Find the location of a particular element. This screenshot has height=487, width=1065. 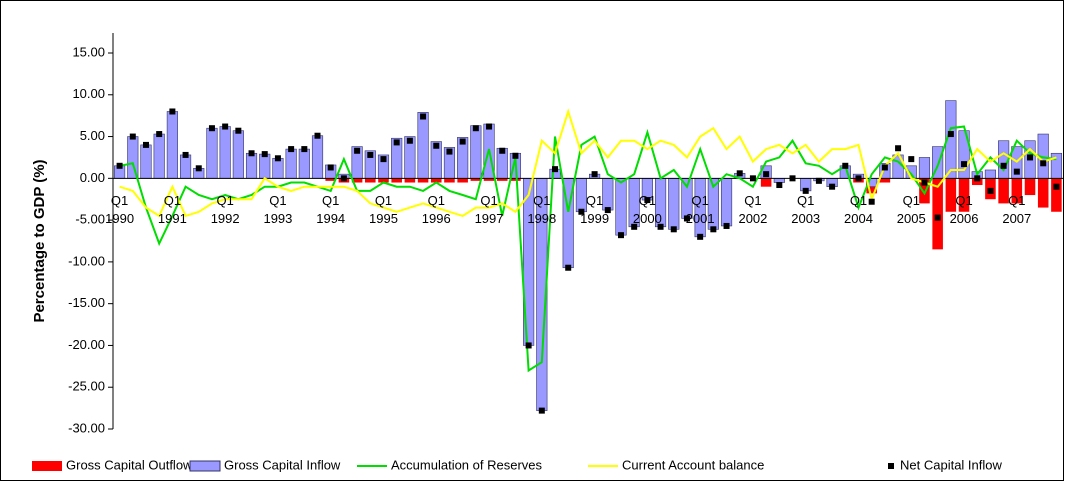

x-year-label: 1997 is located at coordinates (489, 218).